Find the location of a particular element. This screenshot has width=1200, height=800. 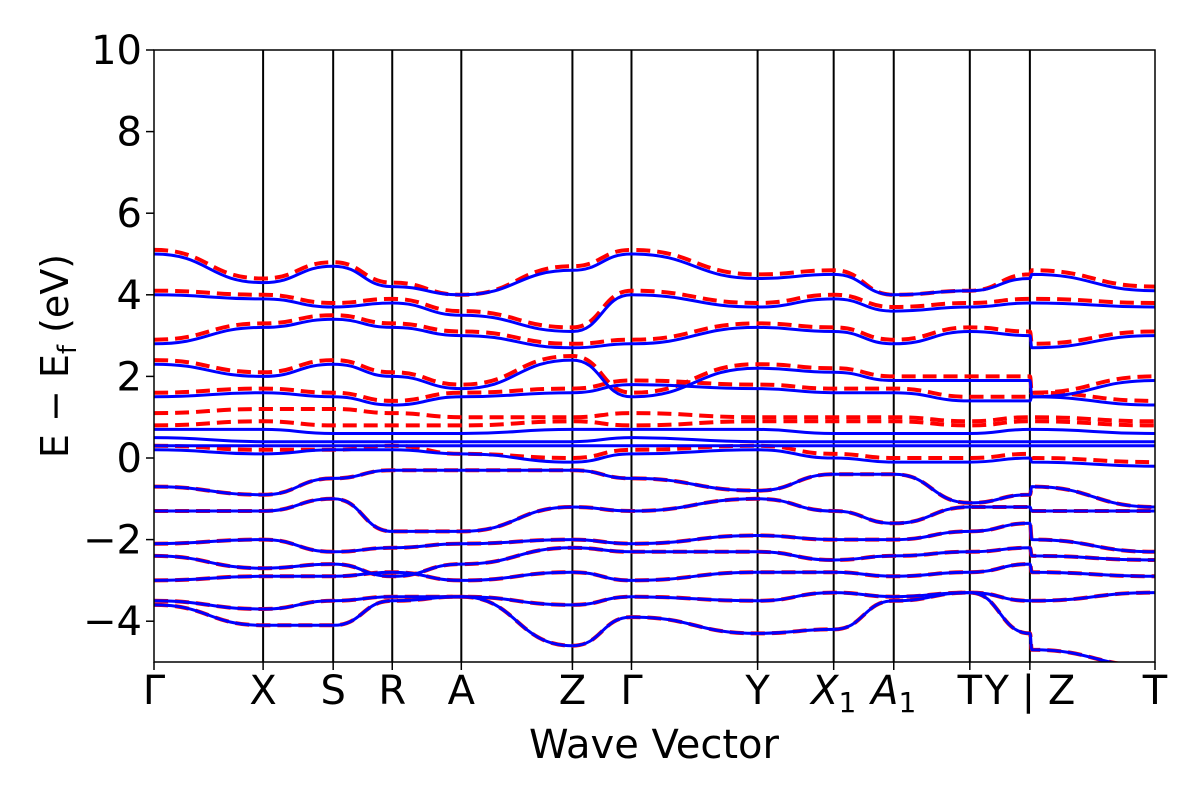

x-tick-label-12: T is located at coordinates (1155, 691).